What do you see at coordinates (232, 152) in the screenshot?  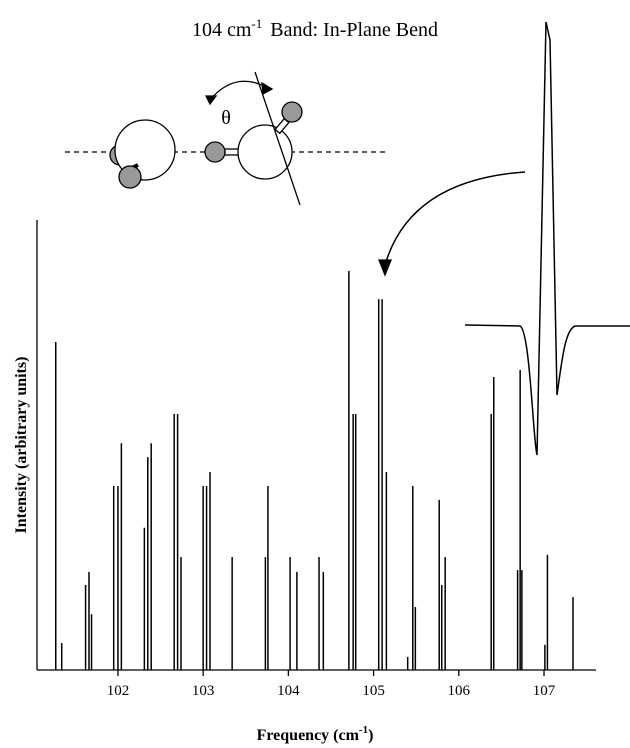 I see `bond` at bounding box center [232, 152].